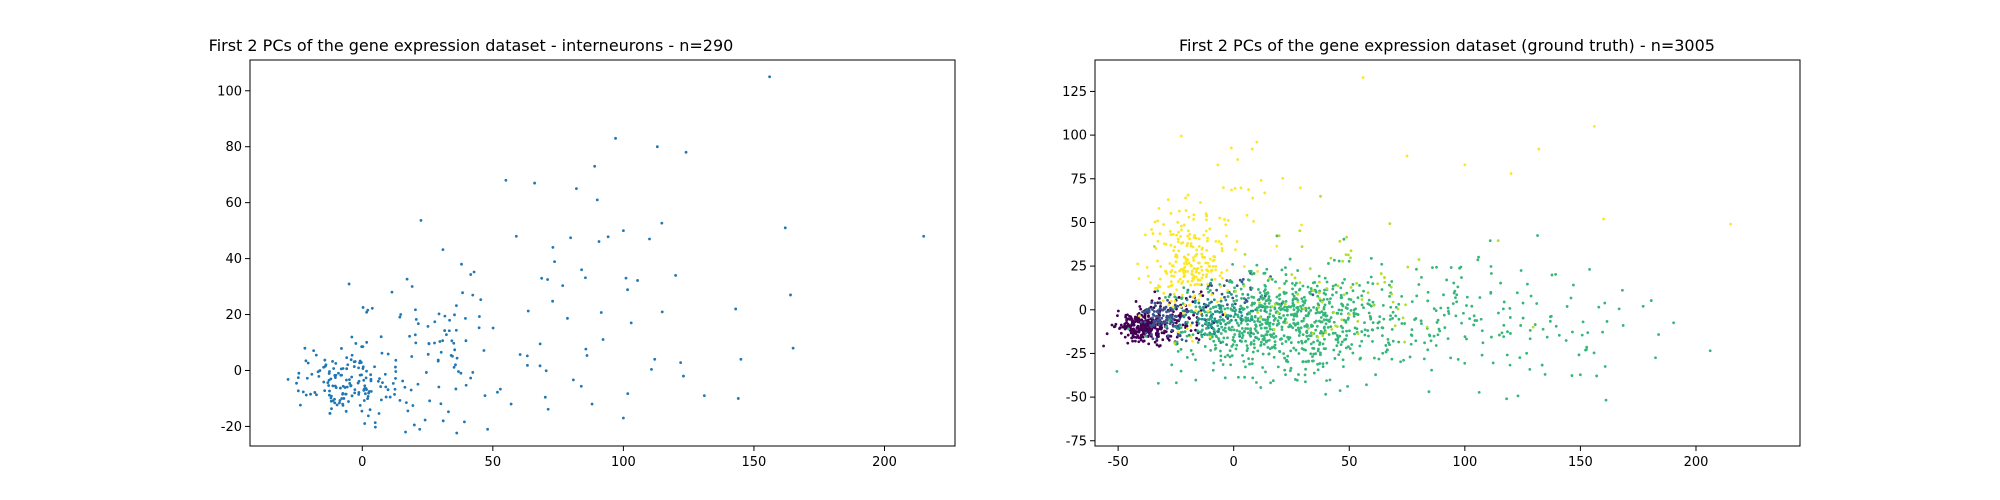  I want to click on x-tick-label: -50, so click(1117, 462).